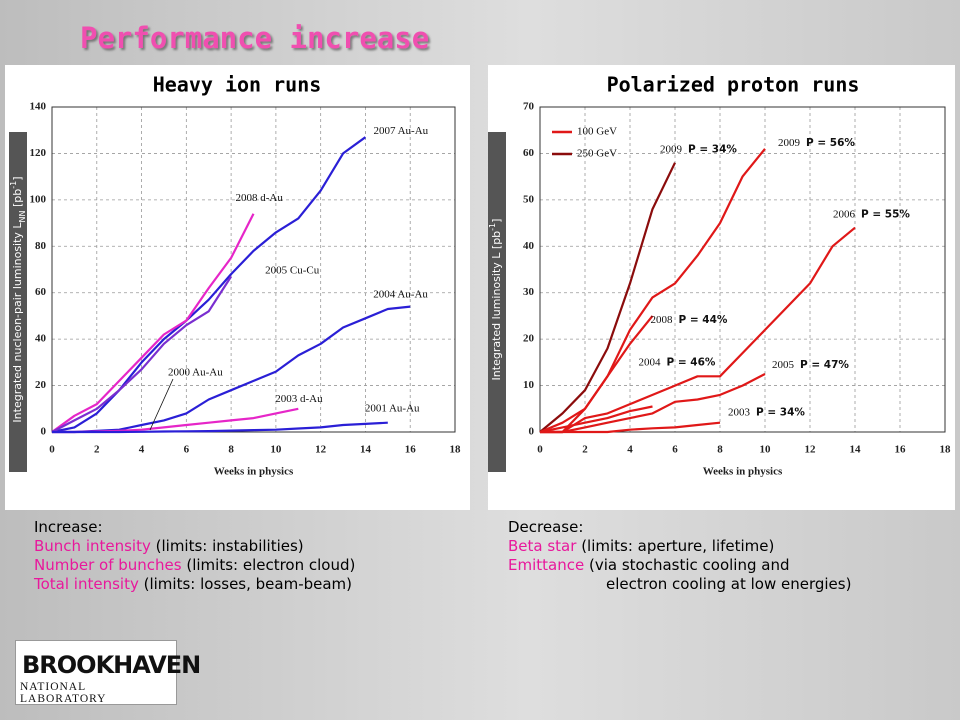  I want to click on series-label: 2009 P = 56%, so click(816, 142).